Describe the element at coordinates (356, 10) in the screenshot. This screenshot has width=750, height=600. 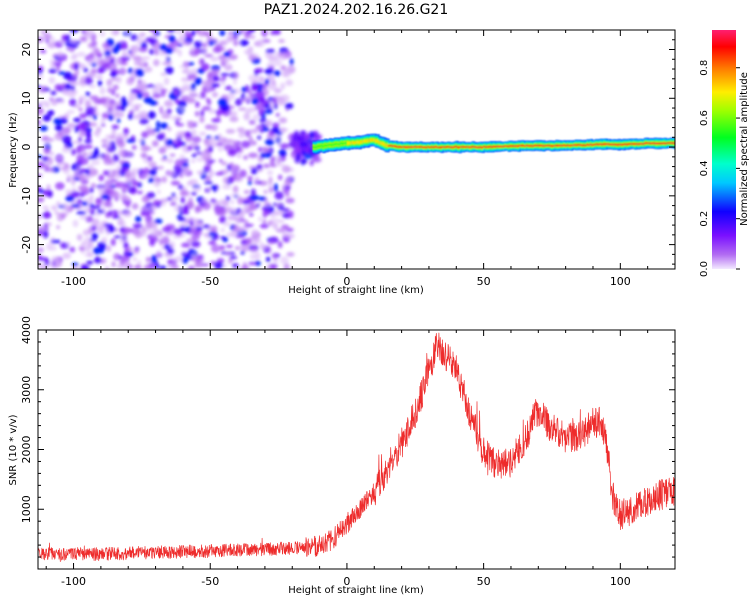
I see `figure-title: PAZ1.2024.202.16.26.G21` at that location.